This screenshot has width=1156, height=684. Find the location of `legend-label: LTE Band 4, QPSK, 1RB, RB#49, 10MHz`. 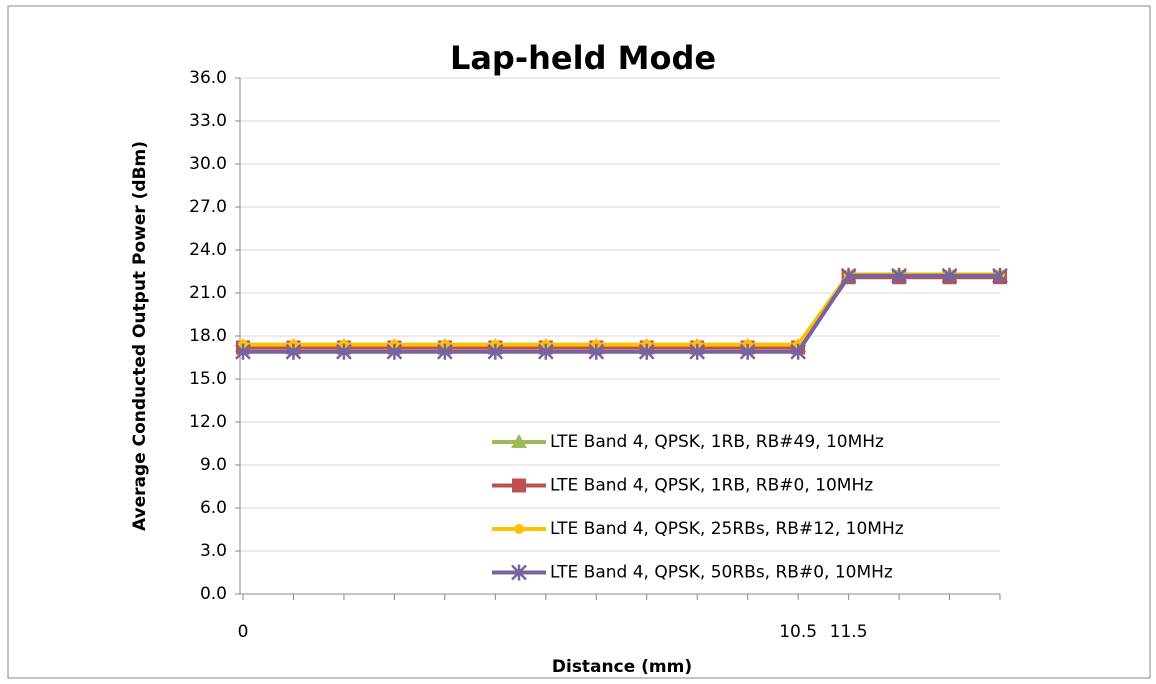

legend-label: LTE Band 4, QPSK, 1RB, RB#49, 10MHz is located at coordinates (717, 442).